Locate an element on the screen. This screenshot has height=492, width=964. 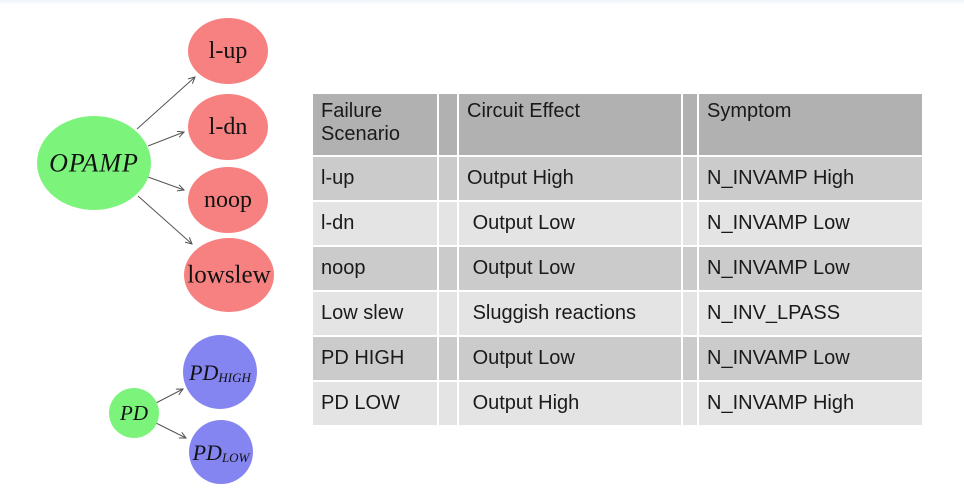
header-symptom: Symptom is located at coordinates (810, 124).